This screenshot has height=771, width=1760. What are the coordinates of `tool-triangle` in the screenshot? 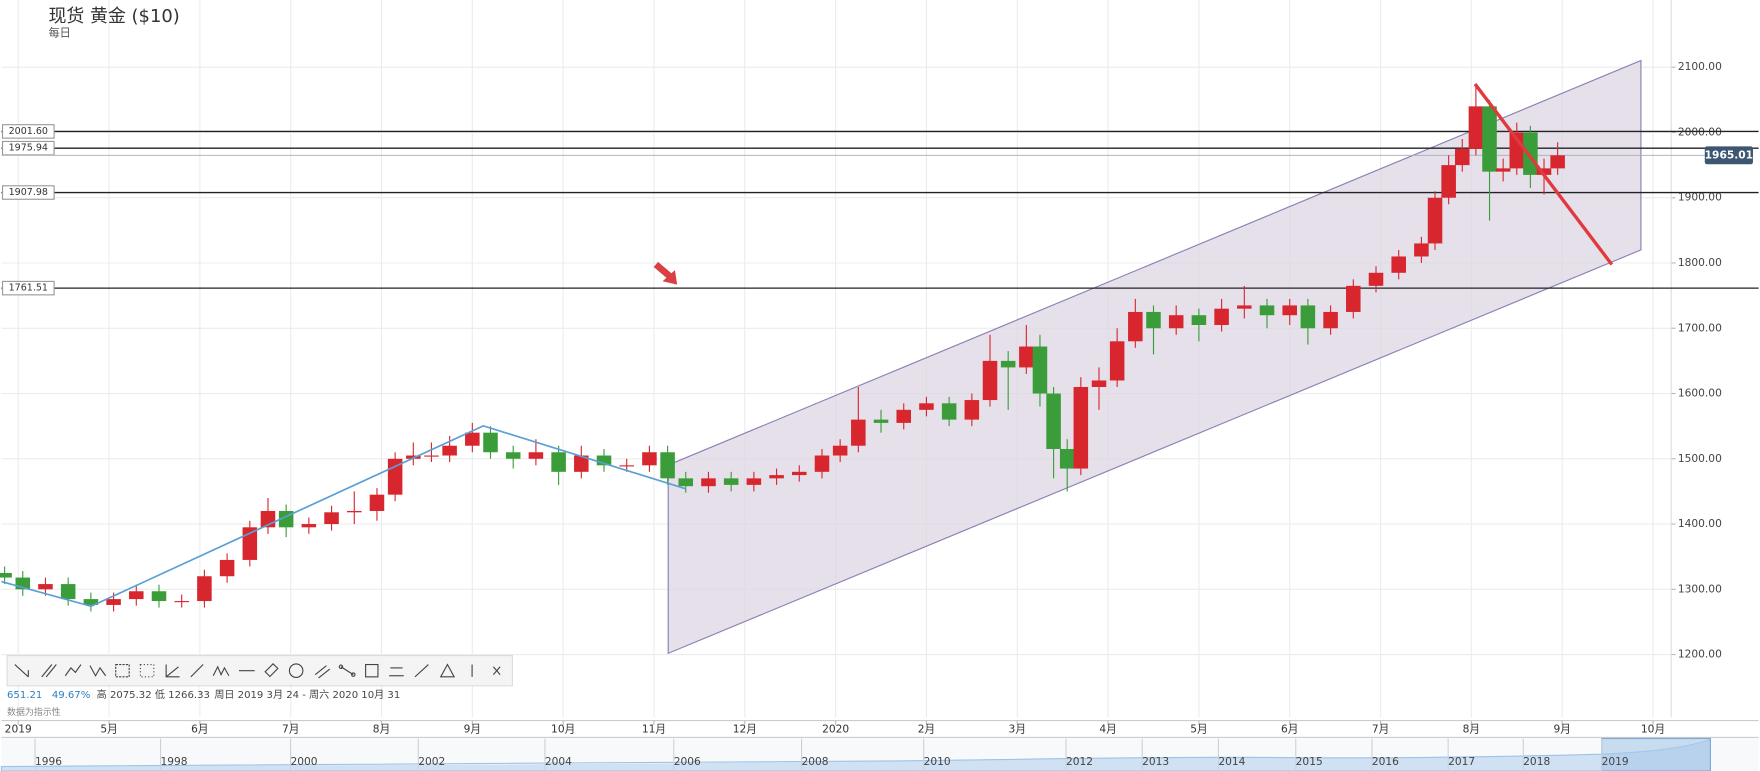 It's located at (447, 670).